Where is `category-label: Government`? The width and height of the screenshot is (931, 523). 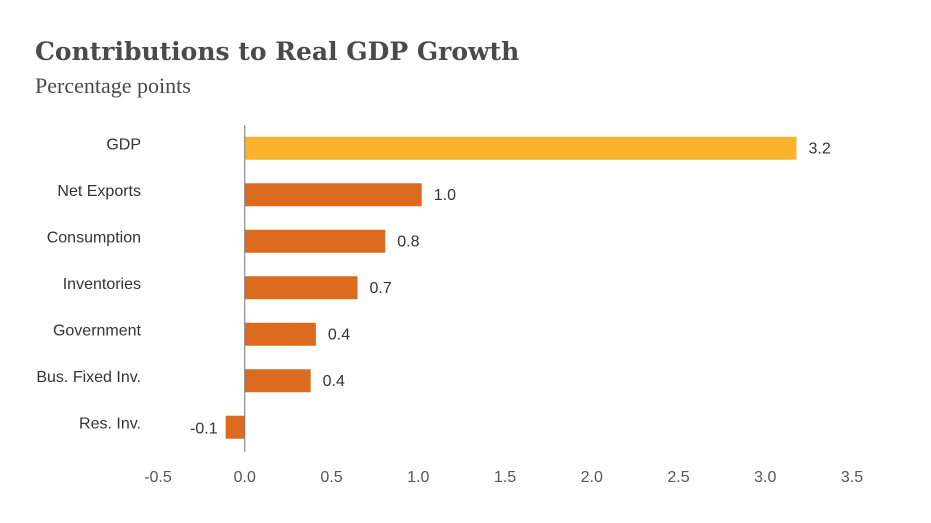 category-label: Government is located at coordinates (97, 330).